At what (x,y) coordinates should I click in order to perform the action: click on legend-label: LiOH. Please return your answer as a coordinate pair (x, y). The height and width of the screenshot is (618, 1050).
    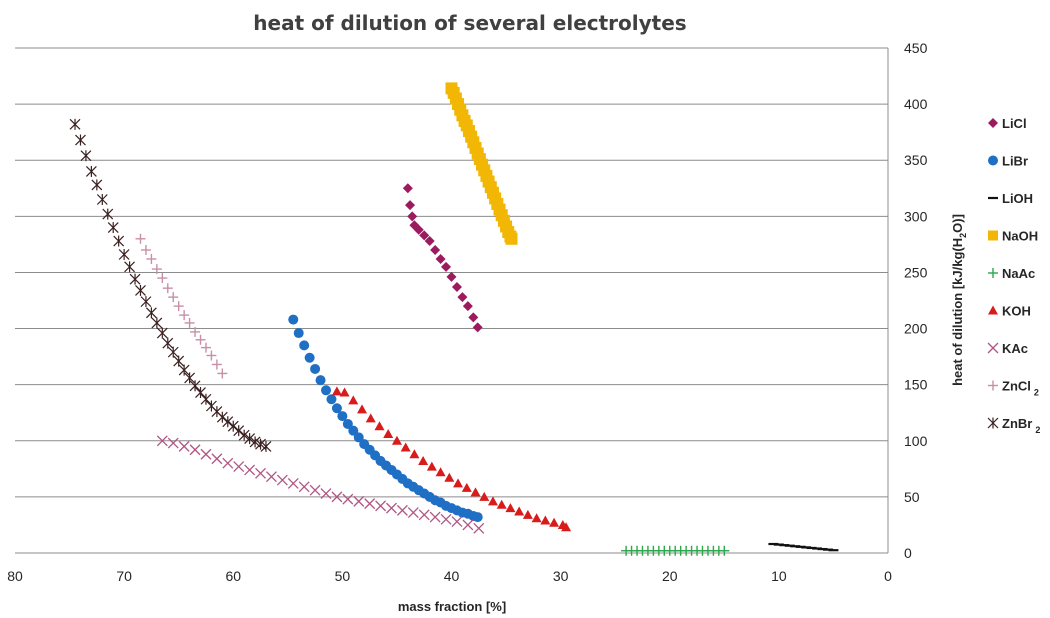
    Looking at the image, I should click on (1017, 198).